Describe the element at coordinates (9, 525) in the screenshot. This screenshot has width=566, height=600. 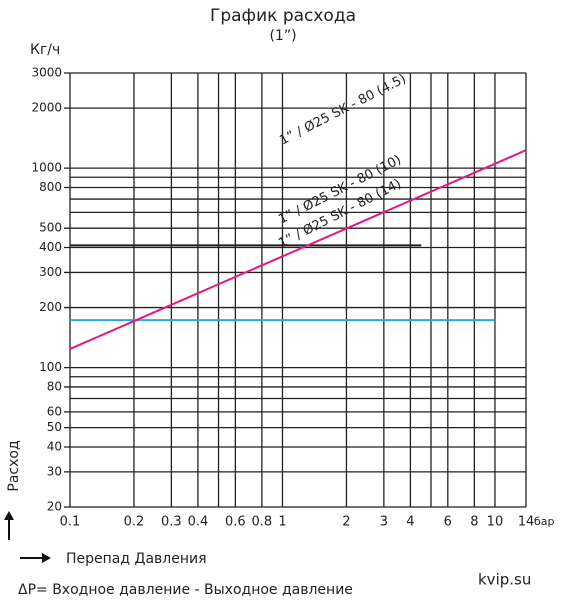
I see `y-arrow` at that location.